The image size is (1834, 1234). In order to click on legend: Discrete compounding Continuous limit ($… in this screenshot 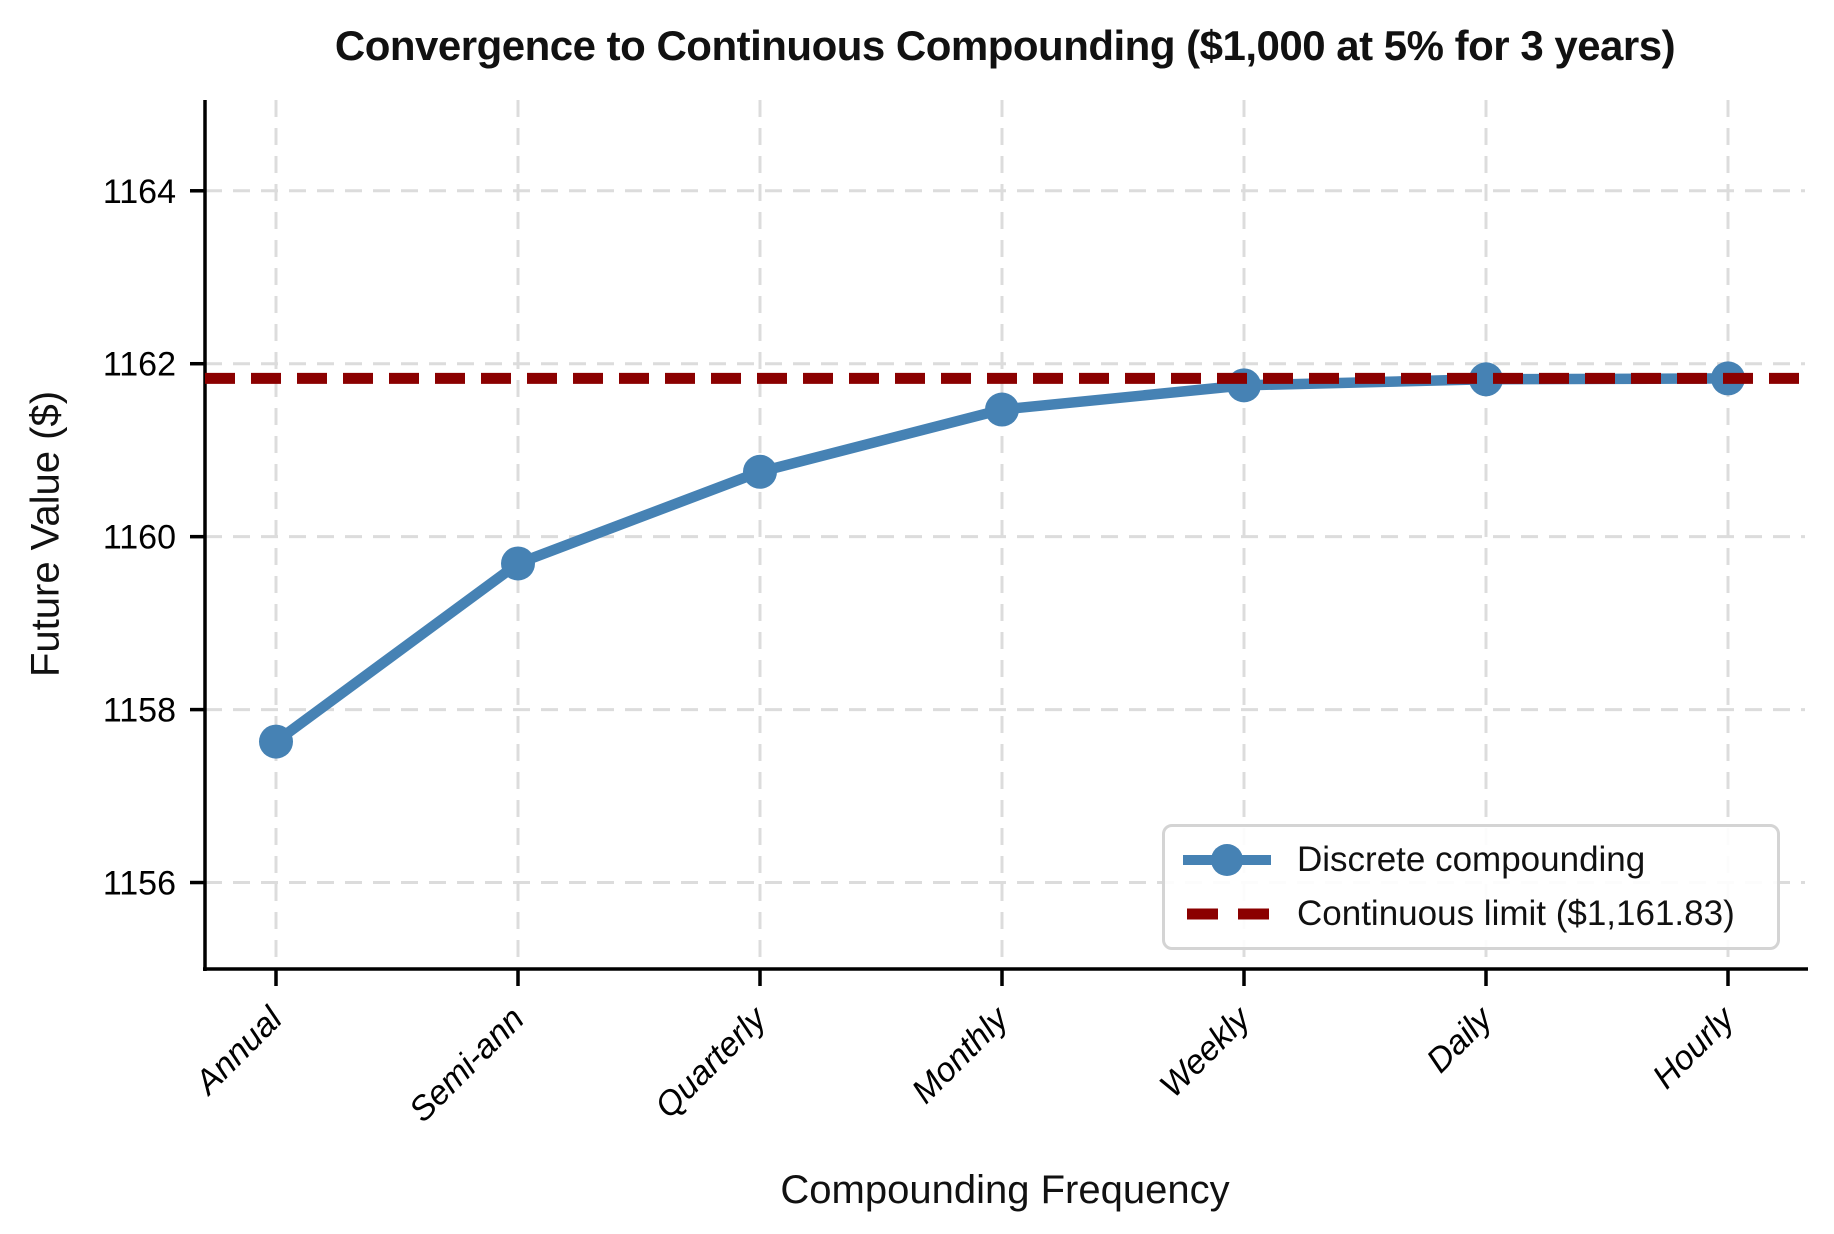, I will do `click(1471, 887)`.